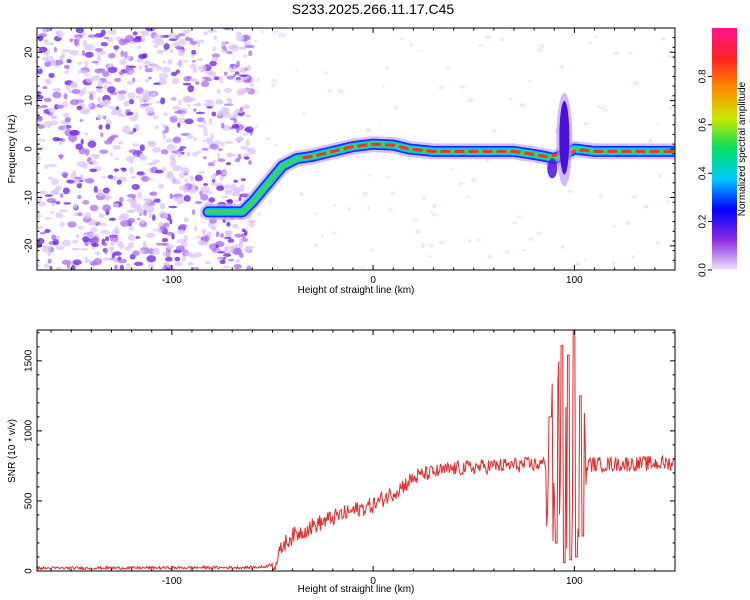 Image resolution: width=750 pixels, height=600 pixels. I want to click on spectrogram-x-tick-label: -100, so click(172, 280).